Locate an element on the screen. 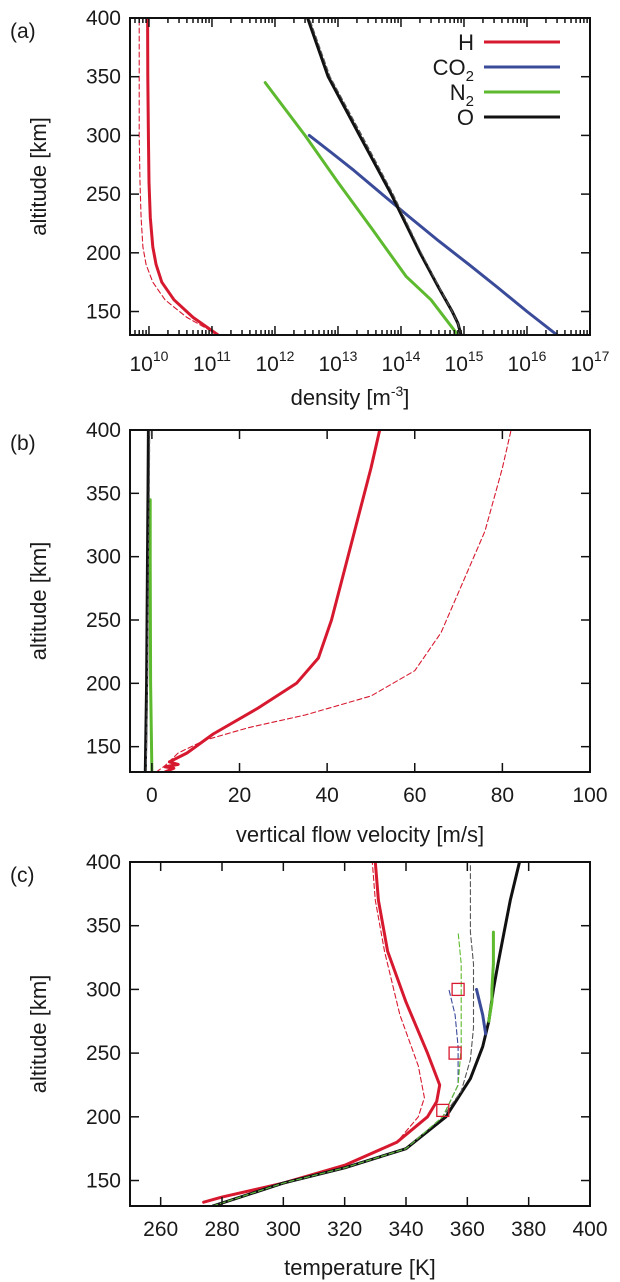 This screenshot has height=1282, width=620. x-tick-label: 60 is located at coordinates (414, 795).